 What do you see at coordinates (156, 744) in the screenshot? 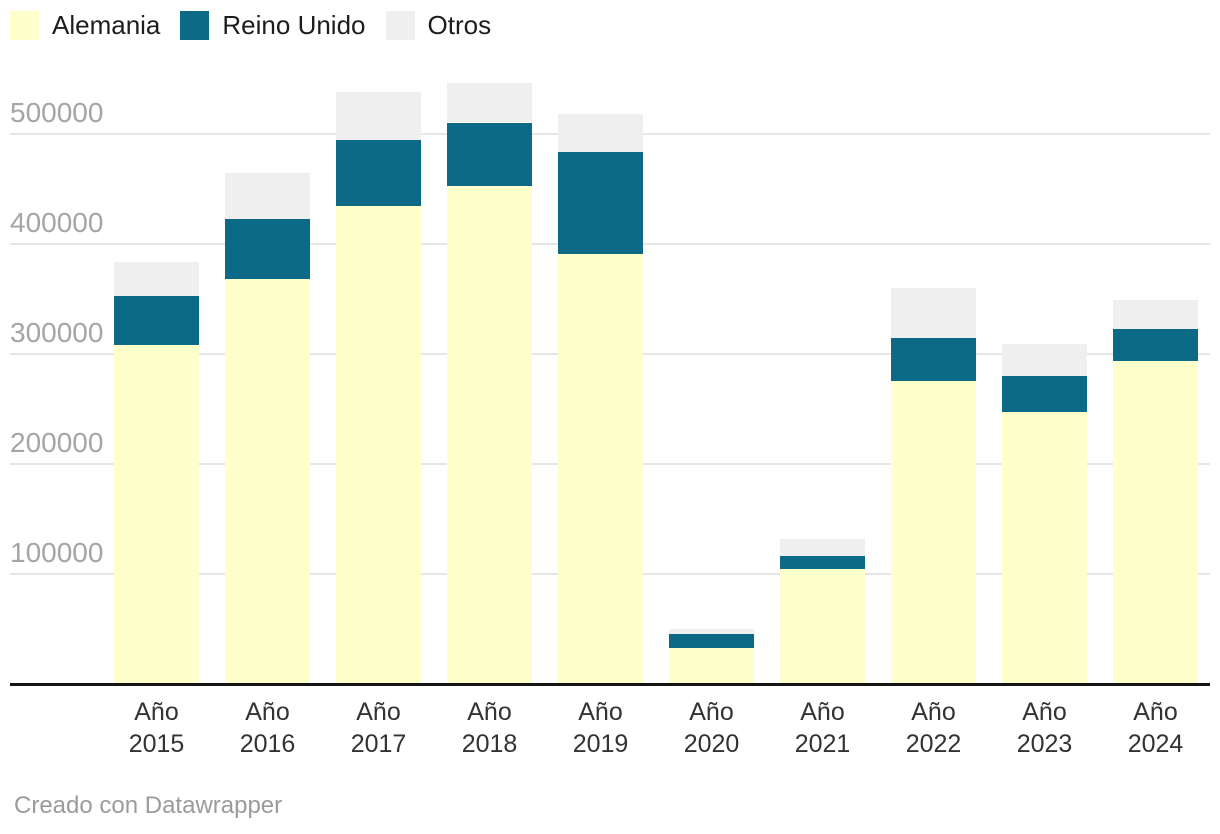
I see `x-axis-label-year: 2015` at bounding box center [156, 744].